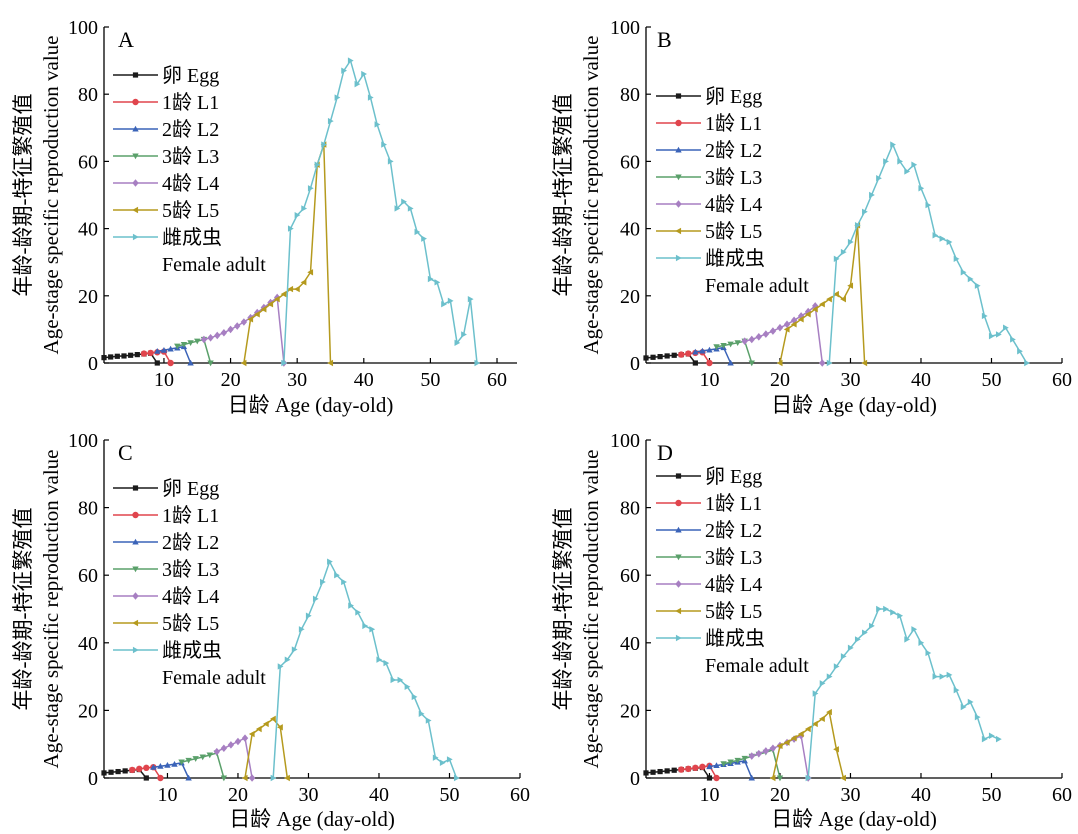  What do you see at coordinates (733, 557) in the screenshot?
I see `legend-label-L3: 3龄 L3` at bounding box center [733, 557].